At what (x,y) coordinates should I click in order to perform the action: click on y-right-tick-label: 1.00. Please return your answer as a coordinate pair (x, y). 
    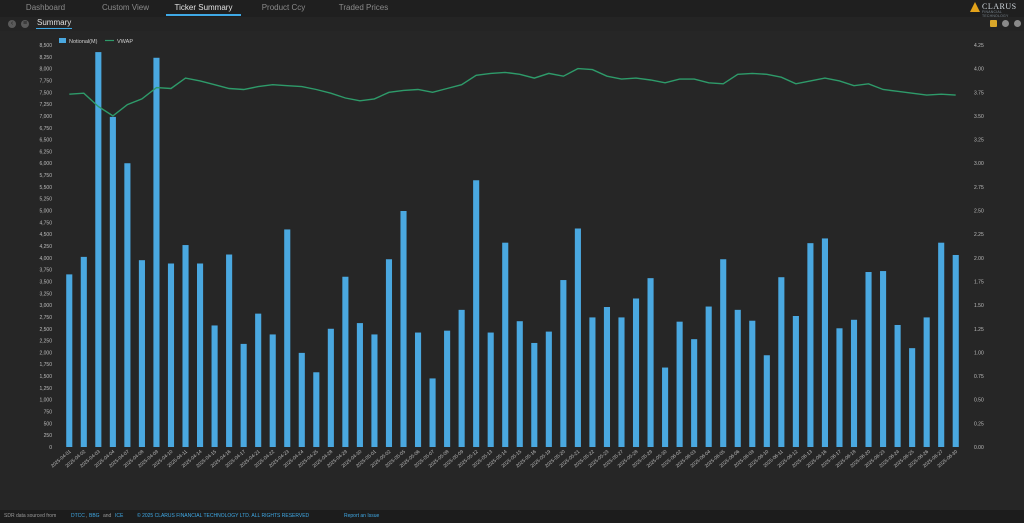
    Looking at the image, I should click on (979, 353).